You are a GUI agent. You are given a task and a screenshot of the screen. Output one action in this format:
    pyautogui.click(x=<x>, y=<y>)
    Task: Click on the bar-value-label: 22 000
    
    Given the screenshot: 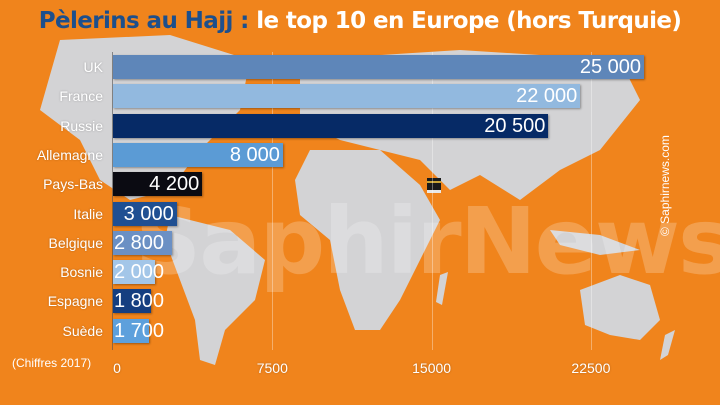 What is the action you would take?
    pyautogui.click(x=547, y=96)
    